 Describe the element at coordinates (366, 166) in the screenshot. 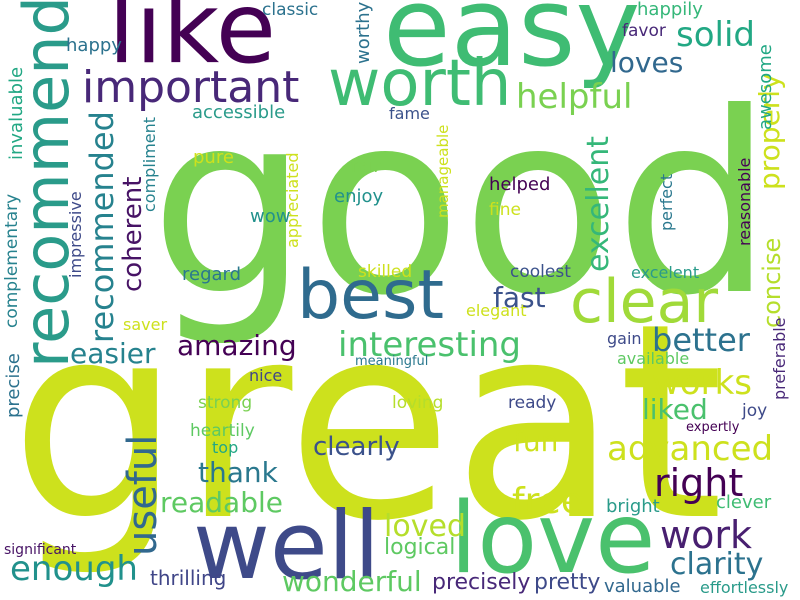

I see `cloud-word: fair` at that location.